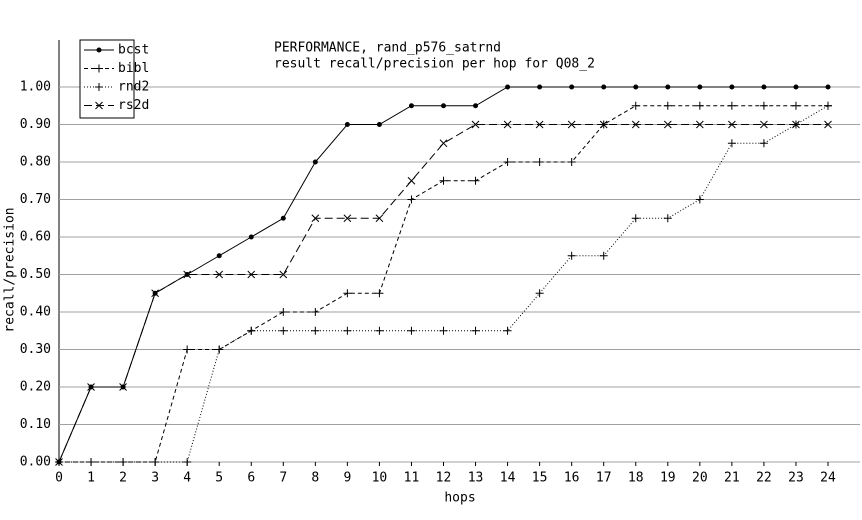  What do you see at coordinates (540, 478) in the screenshot?
I see `x-tick-label: 15` at bounding box center [540, 478].